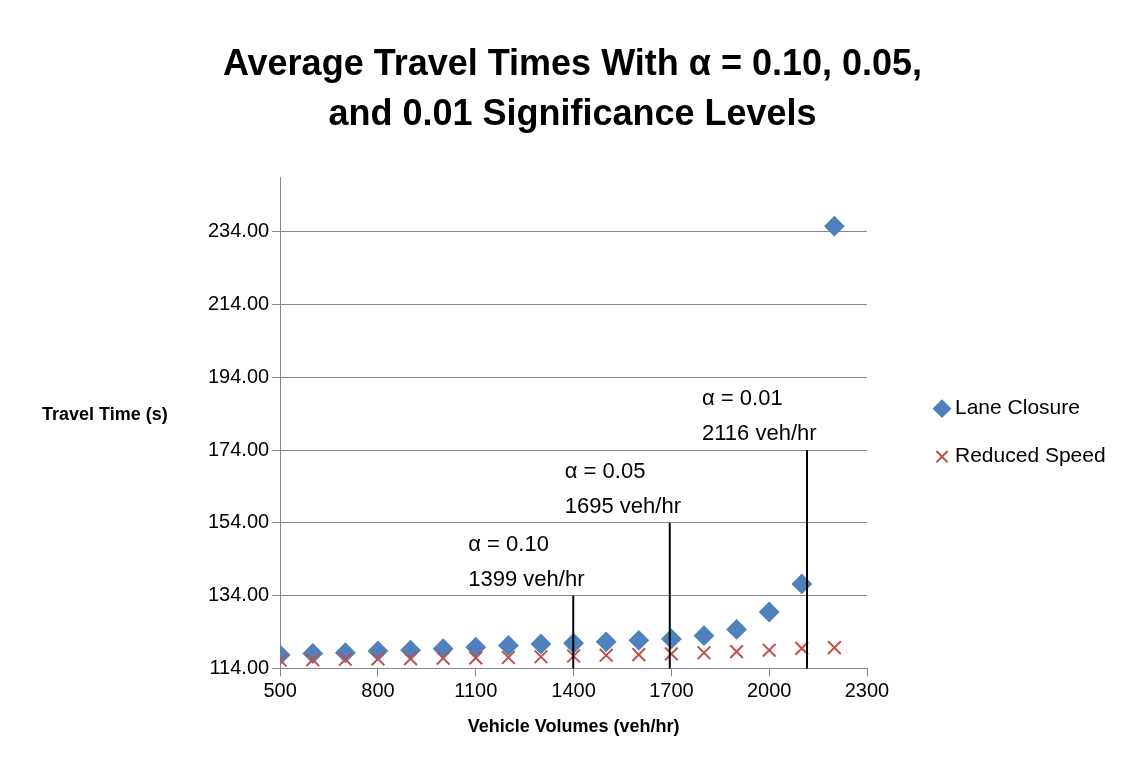  I want to click on y-tick-label: 114.00, so click(239, 666).